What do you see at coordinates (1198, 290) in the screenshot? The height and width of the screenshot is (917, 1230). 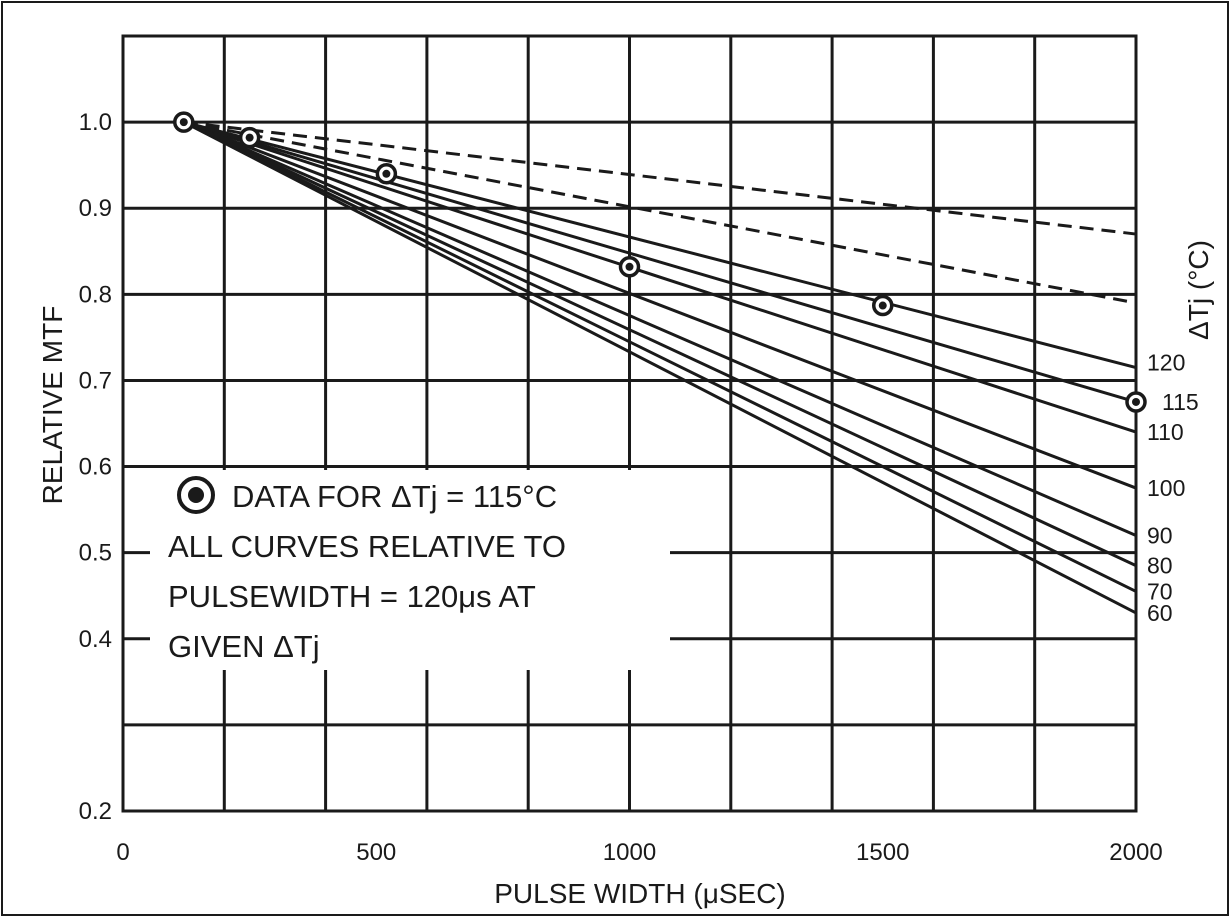 I see `right-axis-title: ΔTj (°C)` at bounding box center [1198, 290].